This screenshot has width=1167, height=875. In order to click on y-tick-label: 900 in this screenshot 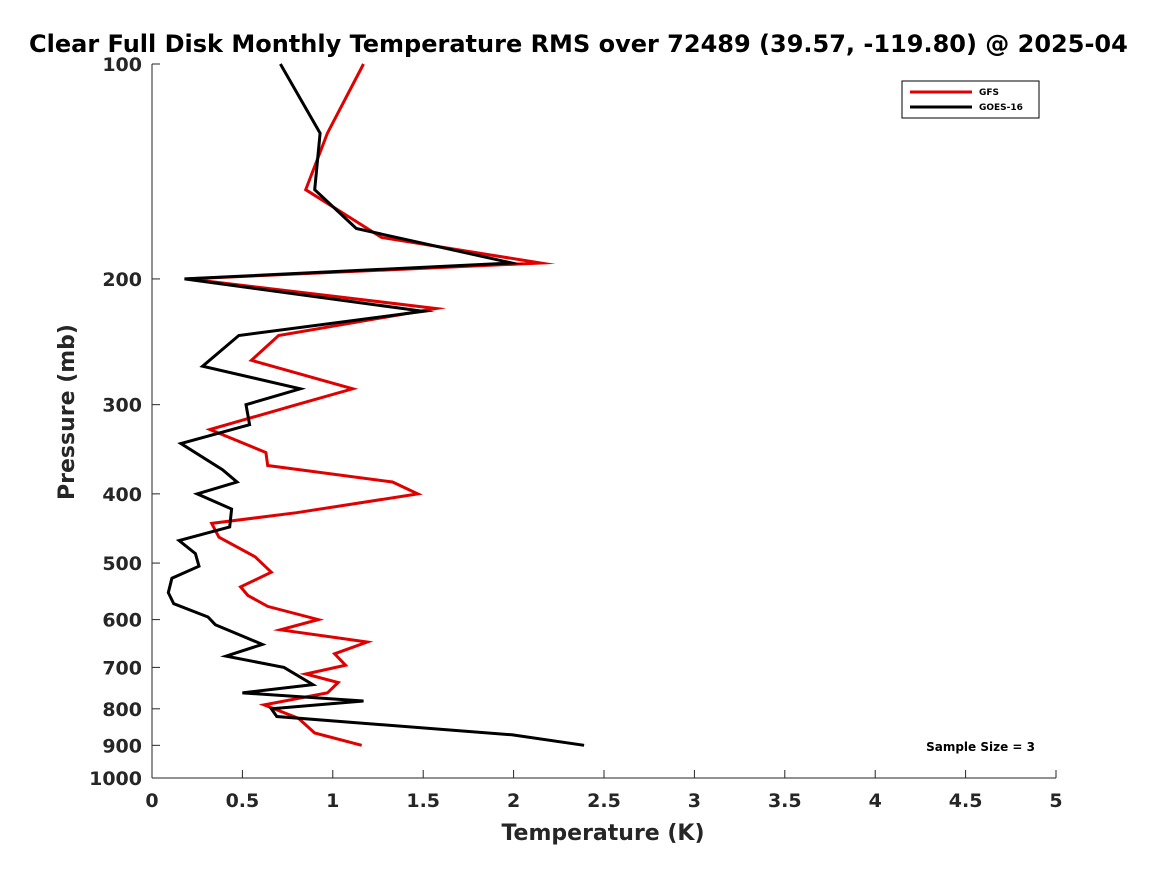, I will do `click(122, 746)`.